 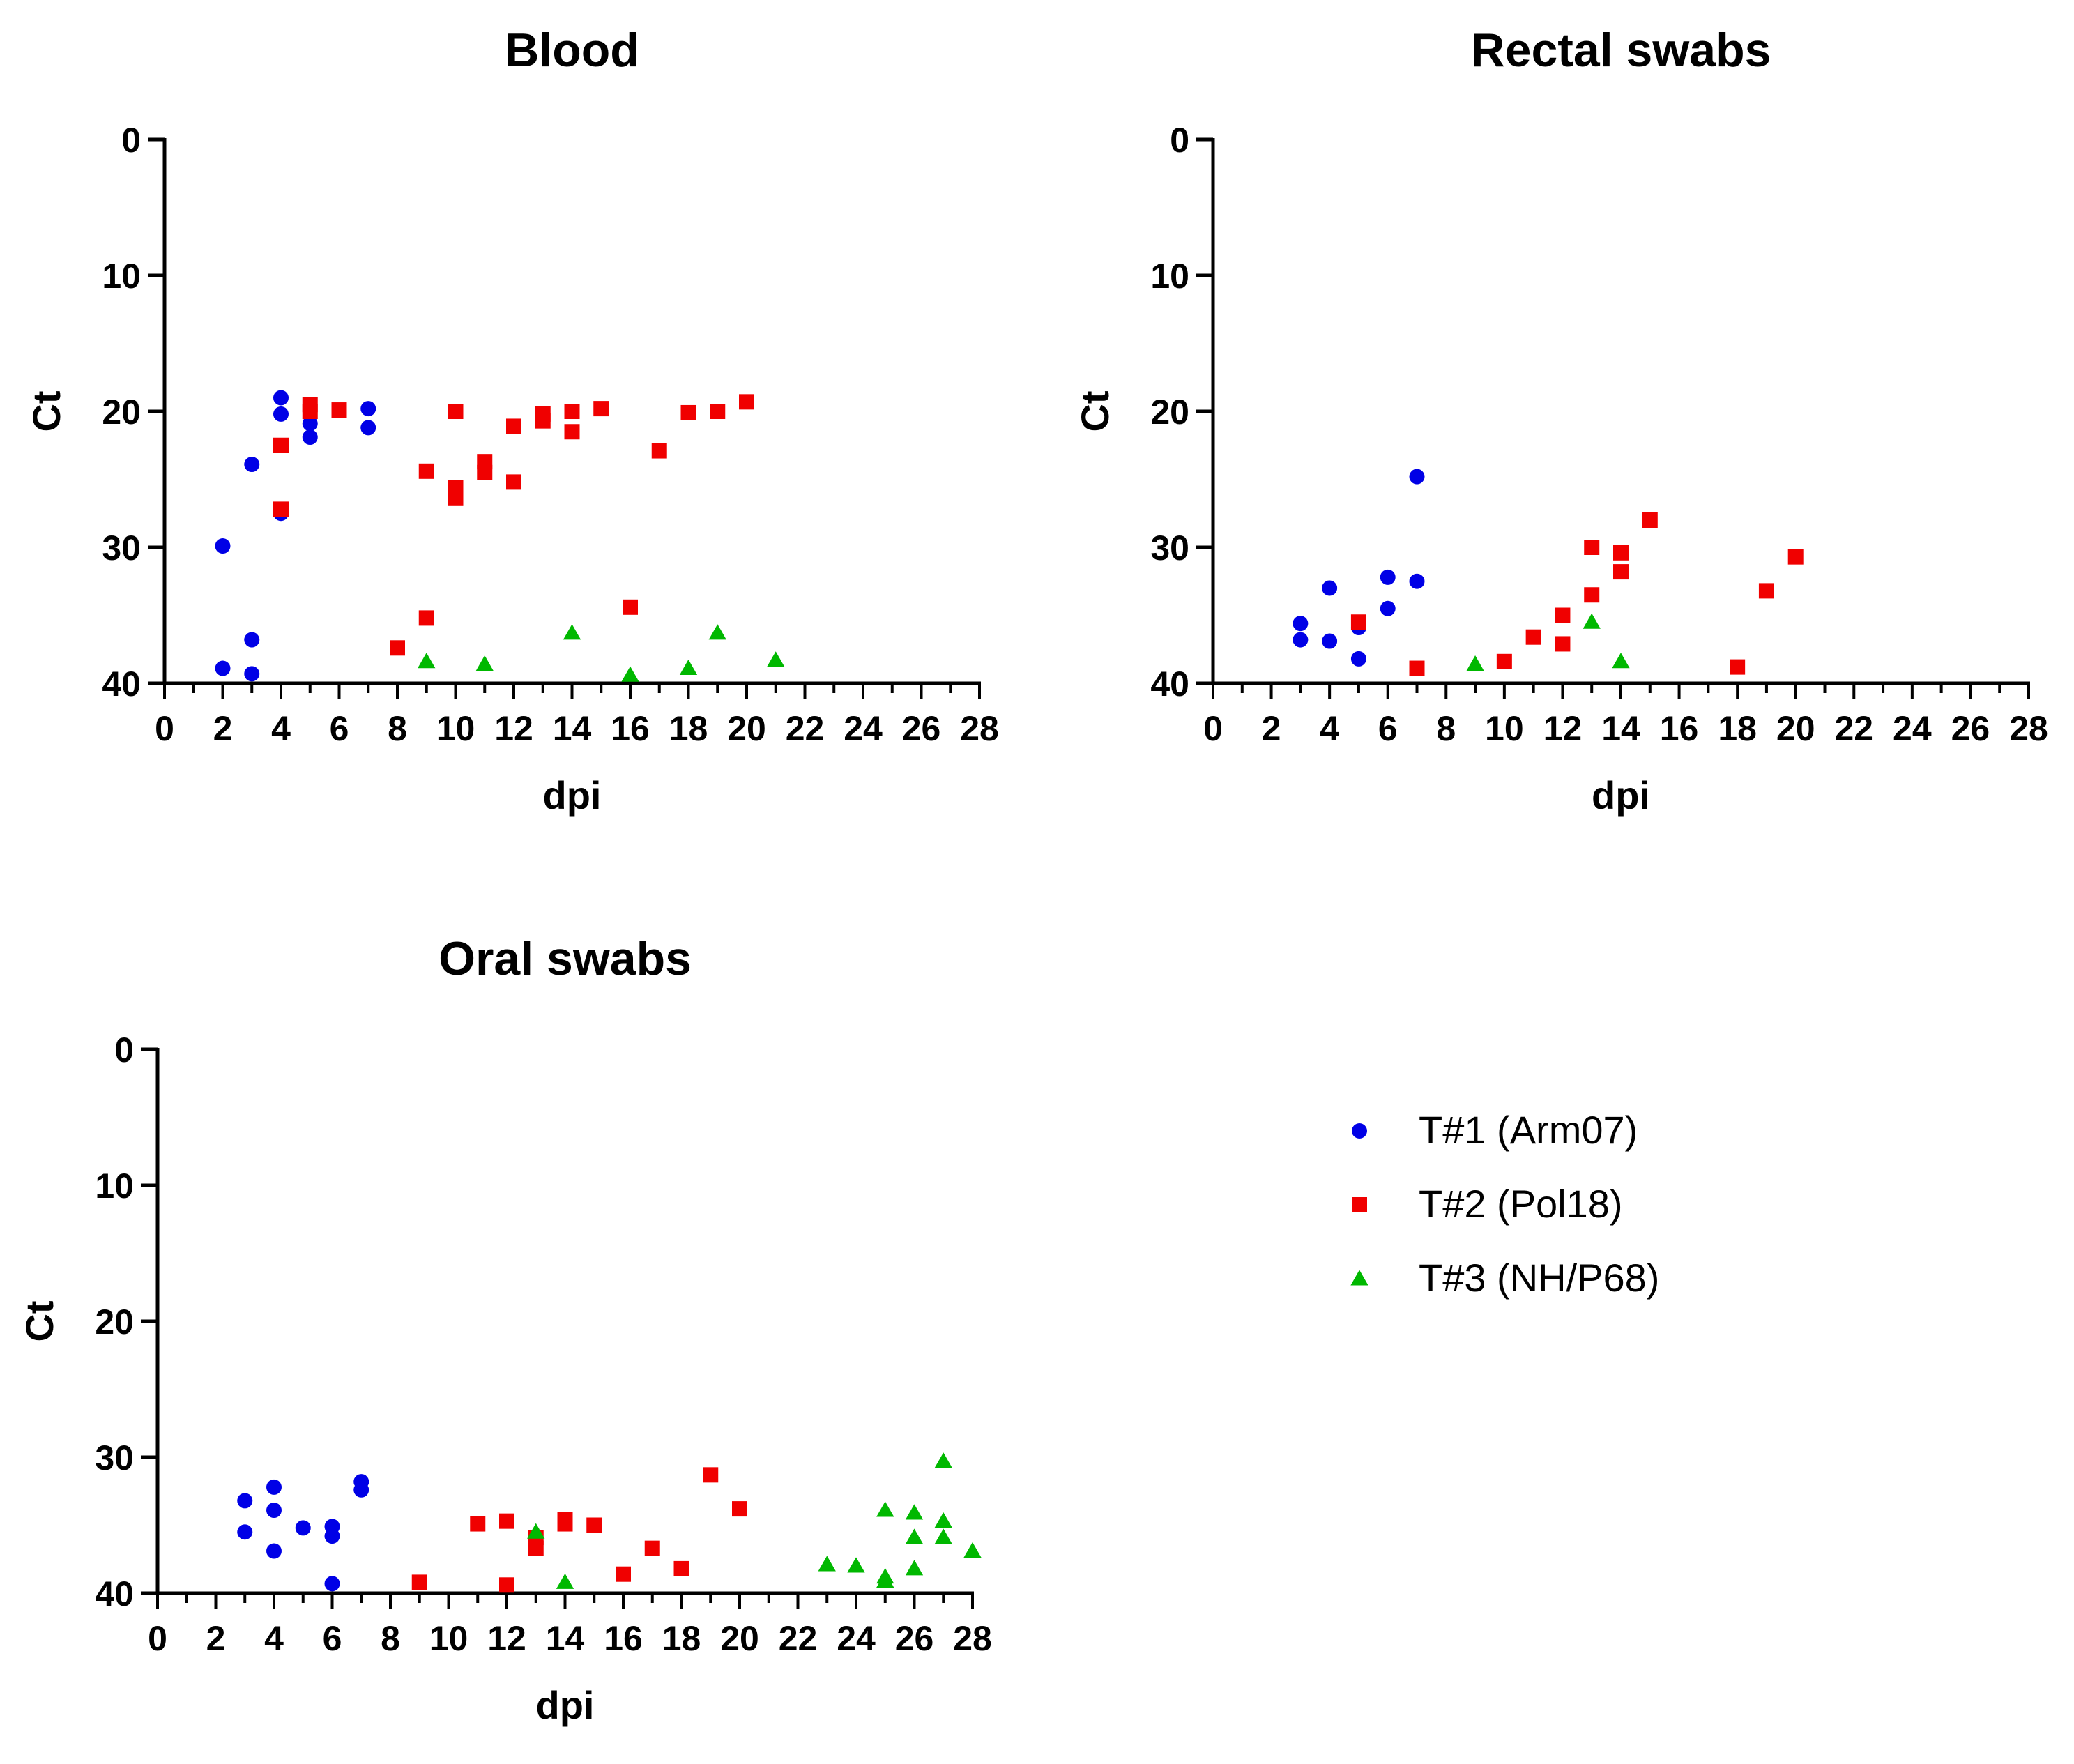 What do you see at coordinates (1737, 728) in the screenshot?
I see `x-tick-label: 18` at bounding box center [1737, 728].